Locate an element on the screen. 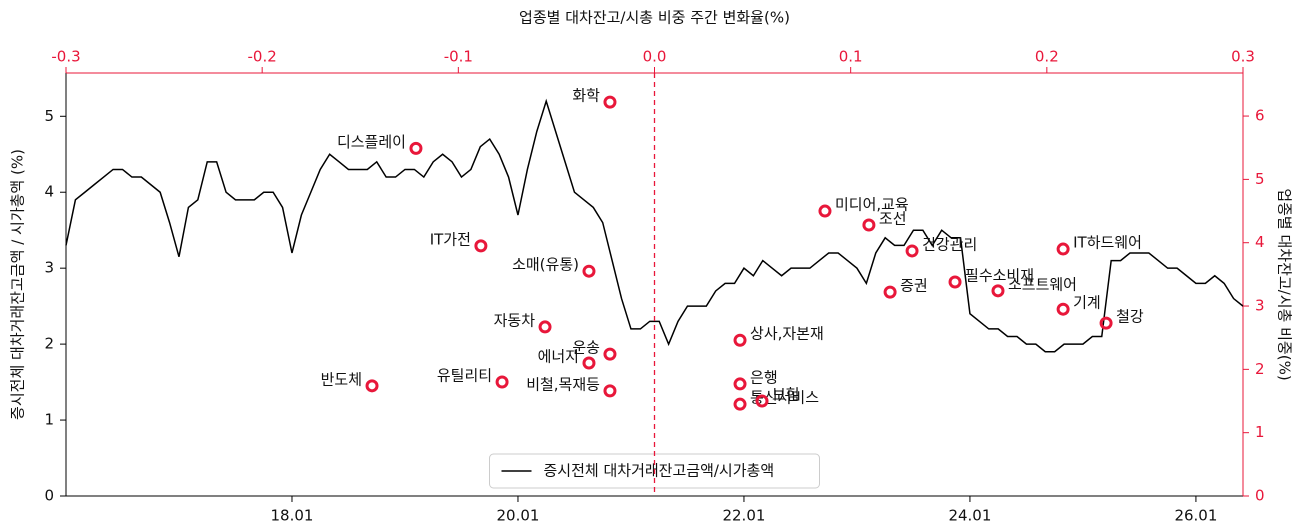  point-label: 유틸리티 is located at coordinates (464, 376).